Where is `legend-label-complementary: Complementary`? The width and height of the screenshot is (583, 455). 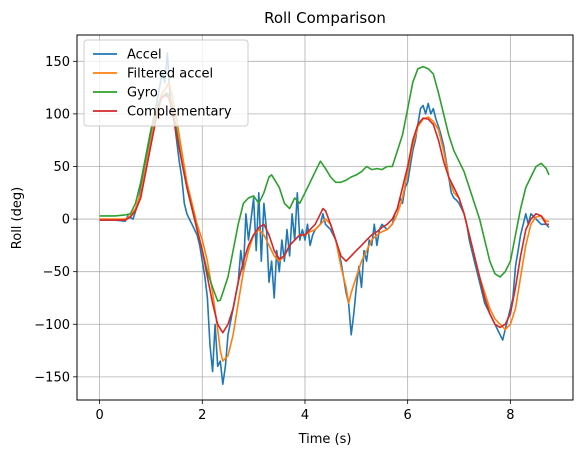
legend-label-complementary: Complementary is located at coordinates (179, 112).